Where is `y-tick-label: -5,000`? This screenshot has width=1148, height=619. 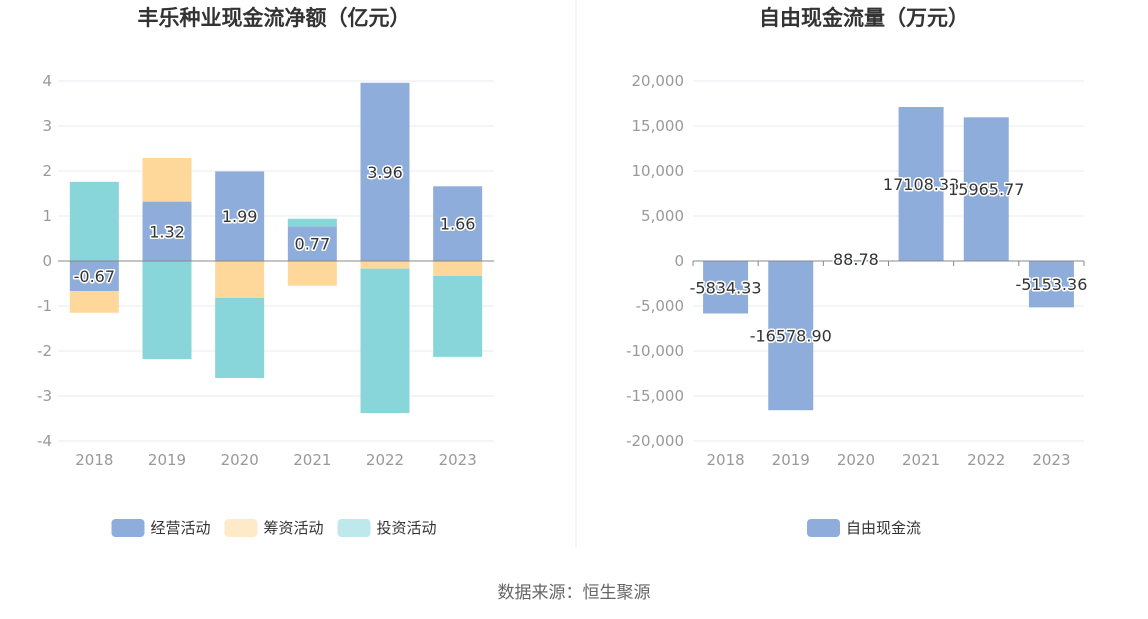 y-tick-label: -5,000 is located at coordinates (660, 306).